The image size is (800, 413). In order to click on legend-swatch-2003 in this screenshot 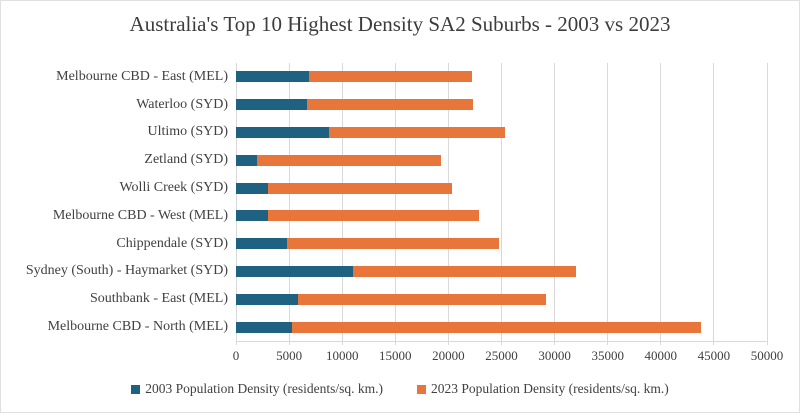, I will do `click(136, 389)`.